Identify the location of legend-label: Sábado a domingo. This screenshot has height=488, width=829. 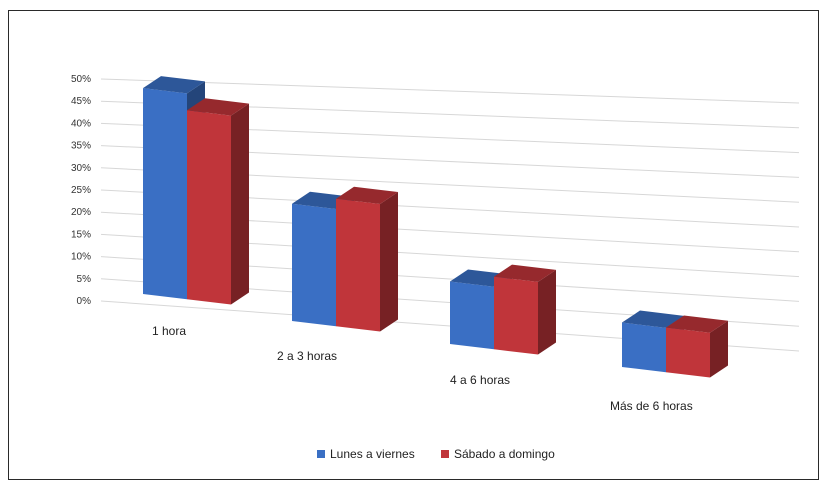
(504, 454).